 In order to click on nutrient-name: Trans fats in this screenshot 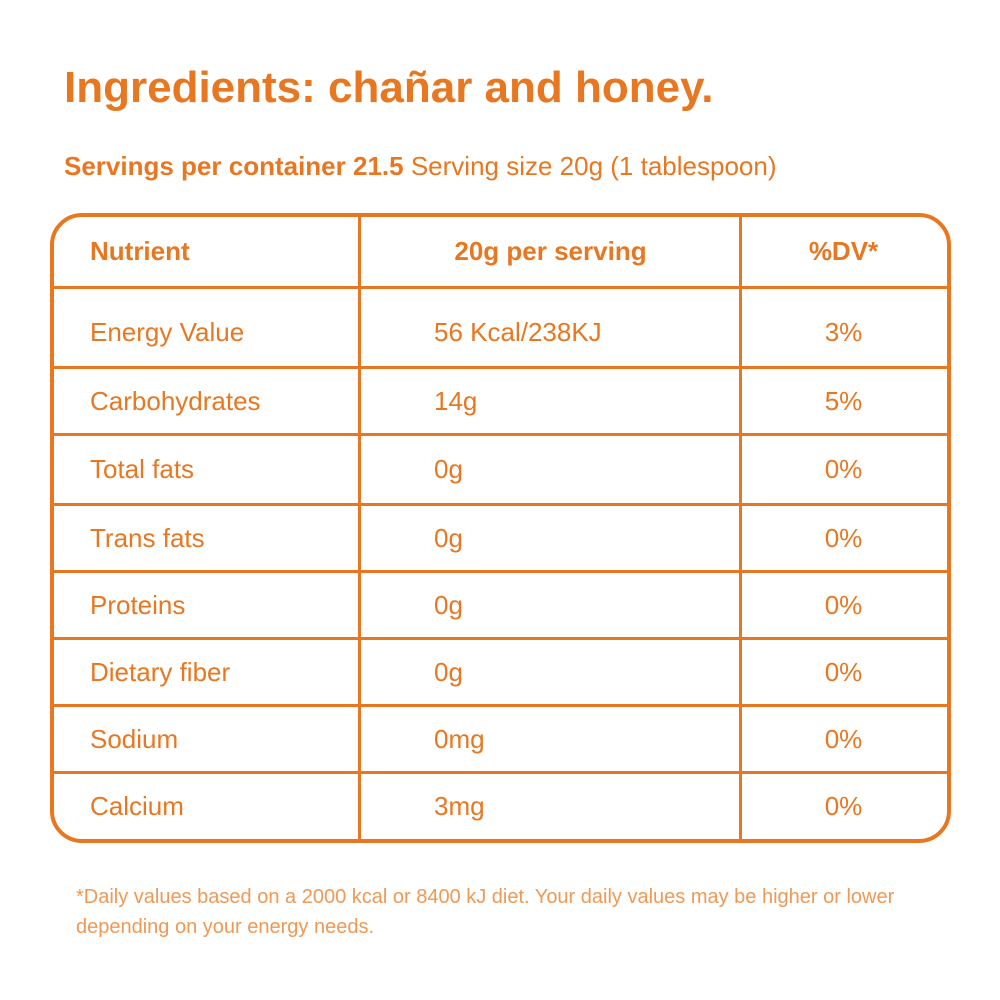, I will do `click(147, 537)`.